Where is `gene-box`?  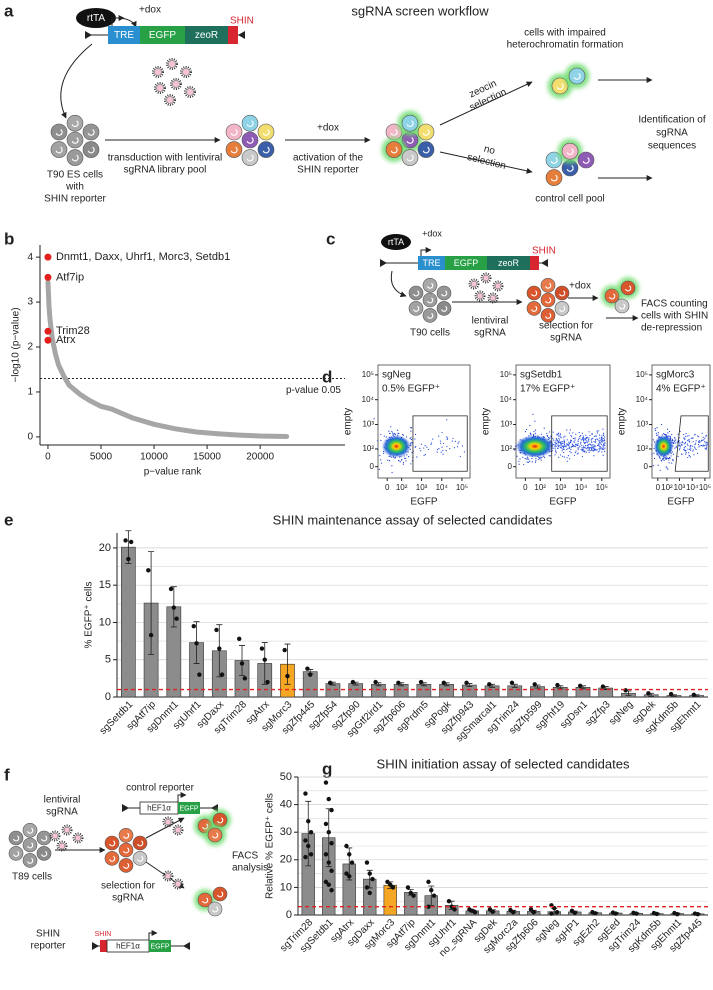
gene-box is located at coordinates (206, 35).